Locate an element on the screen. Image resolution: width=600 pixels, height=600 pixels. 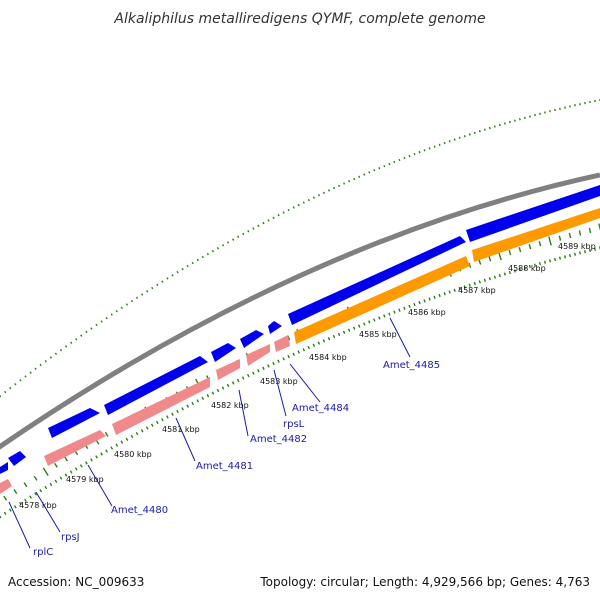
tick-label: 4588 kbp is located at coordinates (527, 268).